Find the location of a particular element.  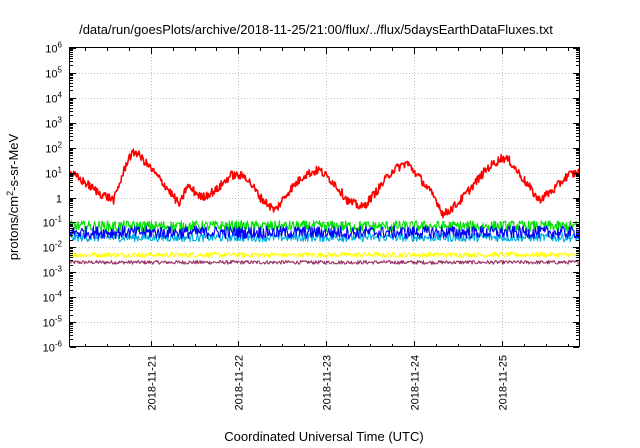

x-axis-title: Coordinated Universal Time (UTC) is located at coordinates (323, 436).